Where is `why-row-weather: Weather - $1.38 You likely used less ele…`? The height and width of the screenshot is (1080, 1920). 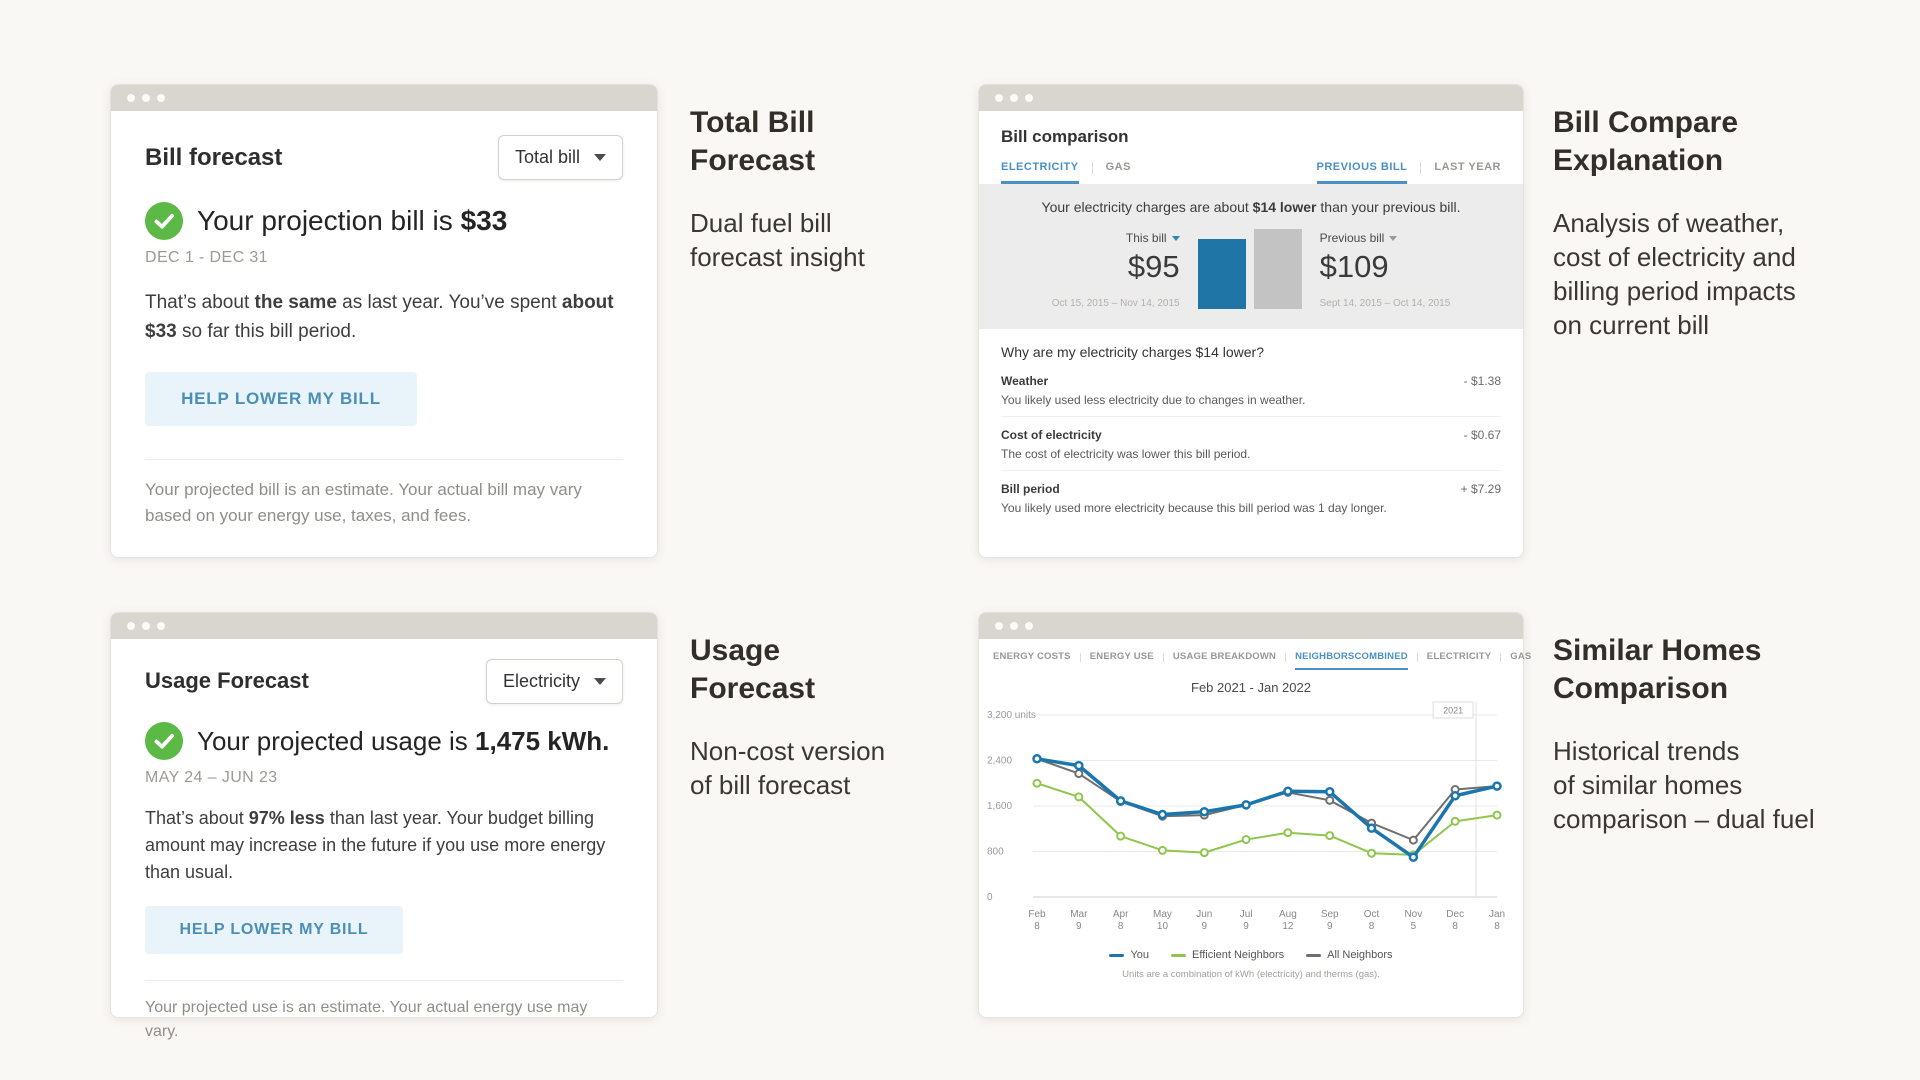
why-row-weather: Weather - $1.38 You likely used less ele… is located at coordinates (1251, 390).